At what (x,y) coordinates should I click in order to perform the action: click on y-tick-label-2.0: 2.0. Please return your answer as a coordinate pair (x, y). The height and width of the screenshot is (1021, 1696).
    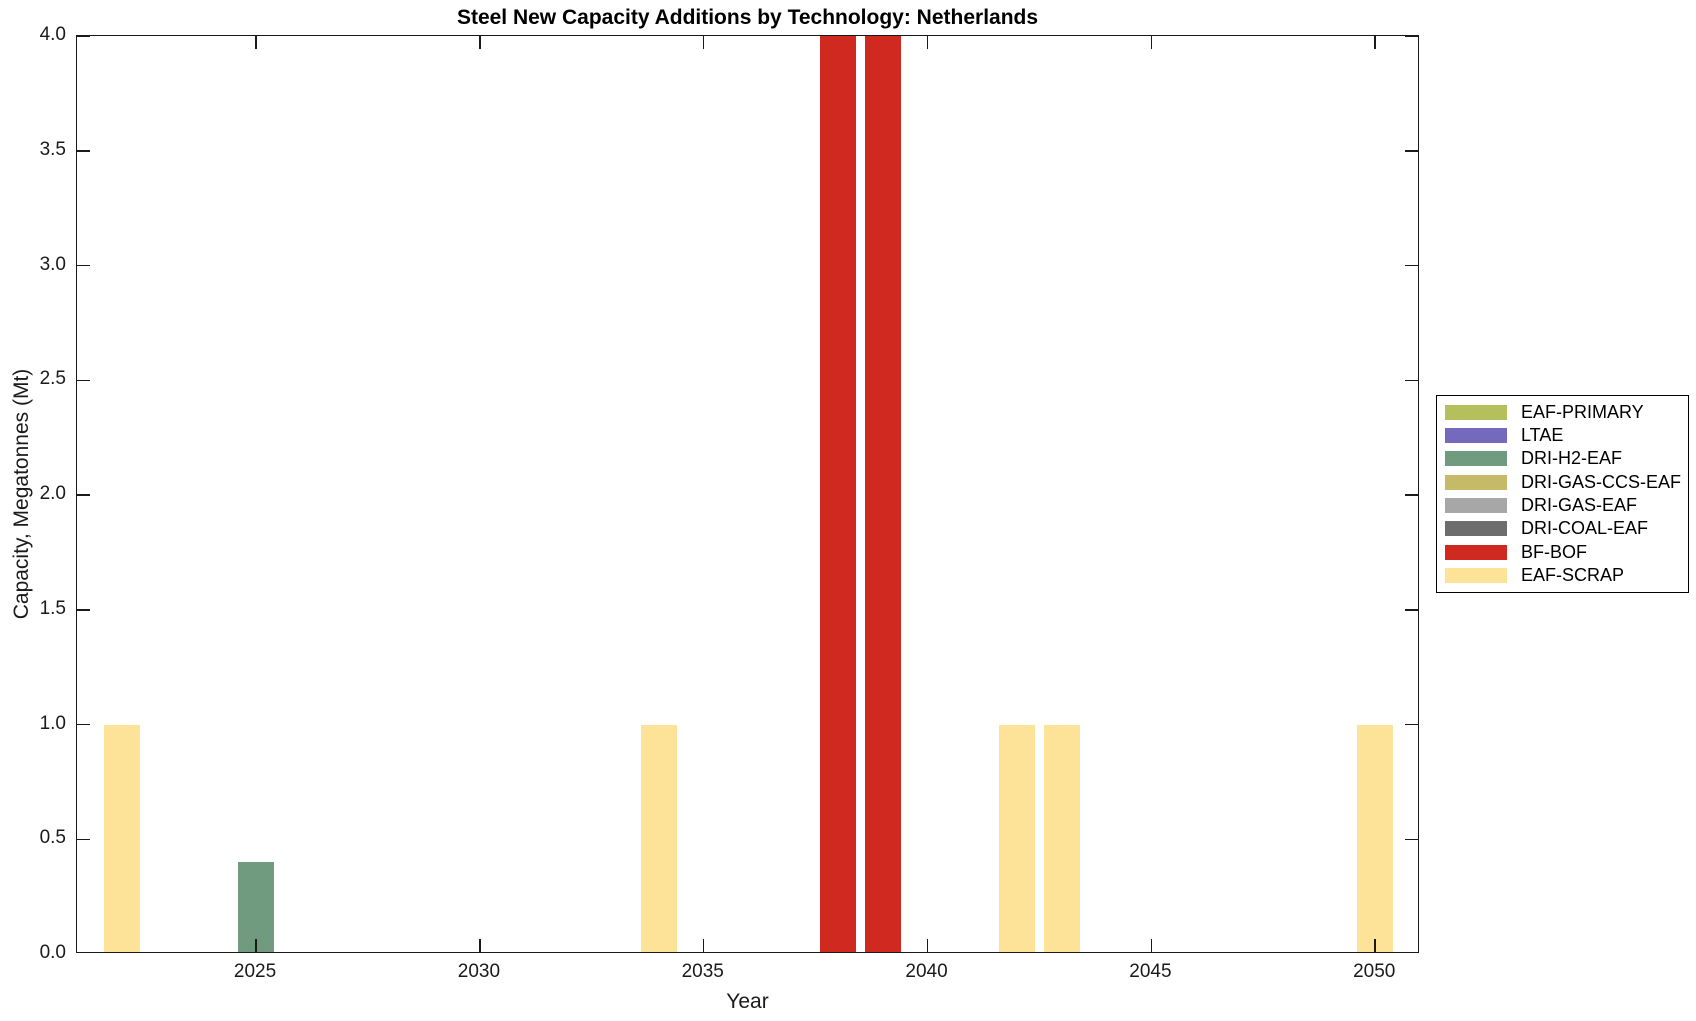
    Looking at the image, I should click on (52, 493).